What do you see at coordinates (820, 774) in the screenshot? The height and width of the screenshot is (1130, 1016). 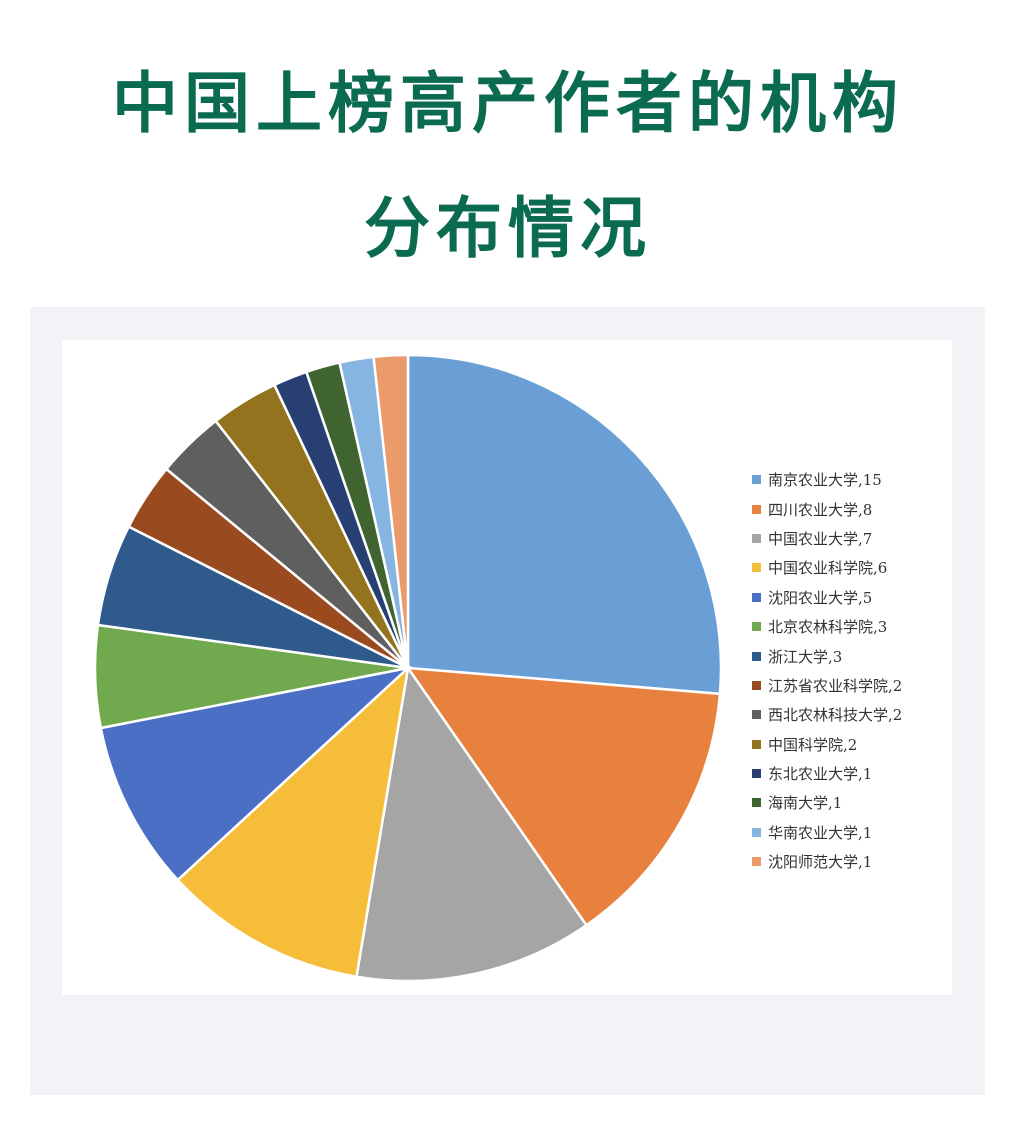 I see `legend-label: 东北农业大学,1` at bounding box center [820, 774].